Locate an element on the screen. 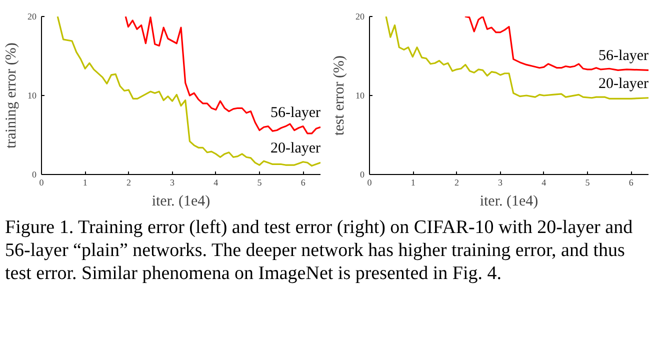 The image size is (657, 350). y-axis-title: test error (%) is located at coordinates (340, 96).